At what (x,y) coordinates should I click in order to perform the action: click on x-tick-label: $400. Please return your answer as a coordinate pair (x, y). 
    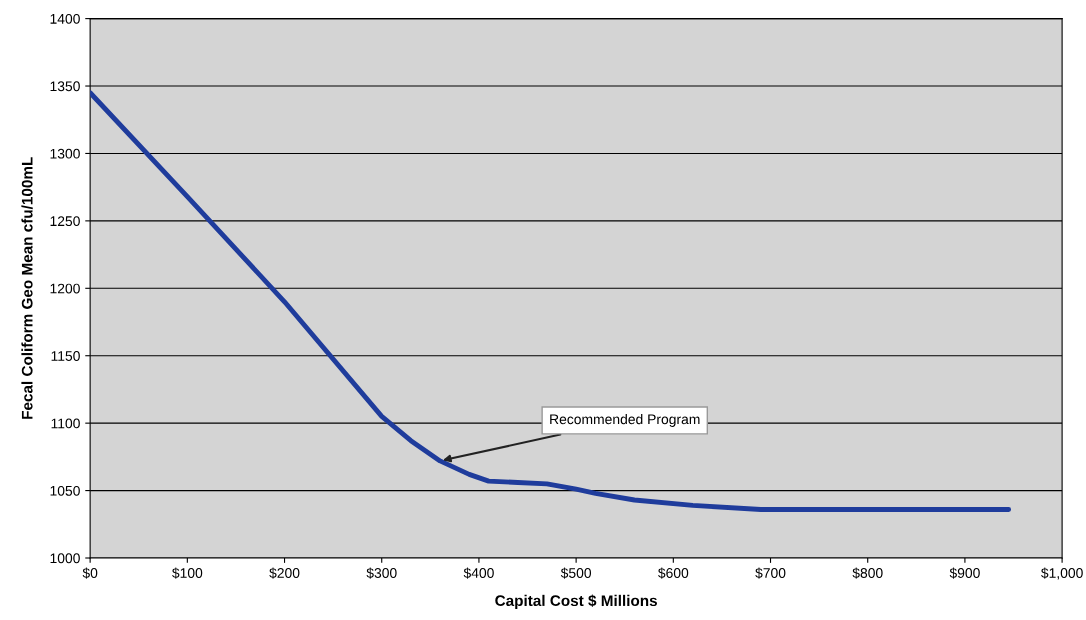
    Looking at the image, I should click on (478, 573).